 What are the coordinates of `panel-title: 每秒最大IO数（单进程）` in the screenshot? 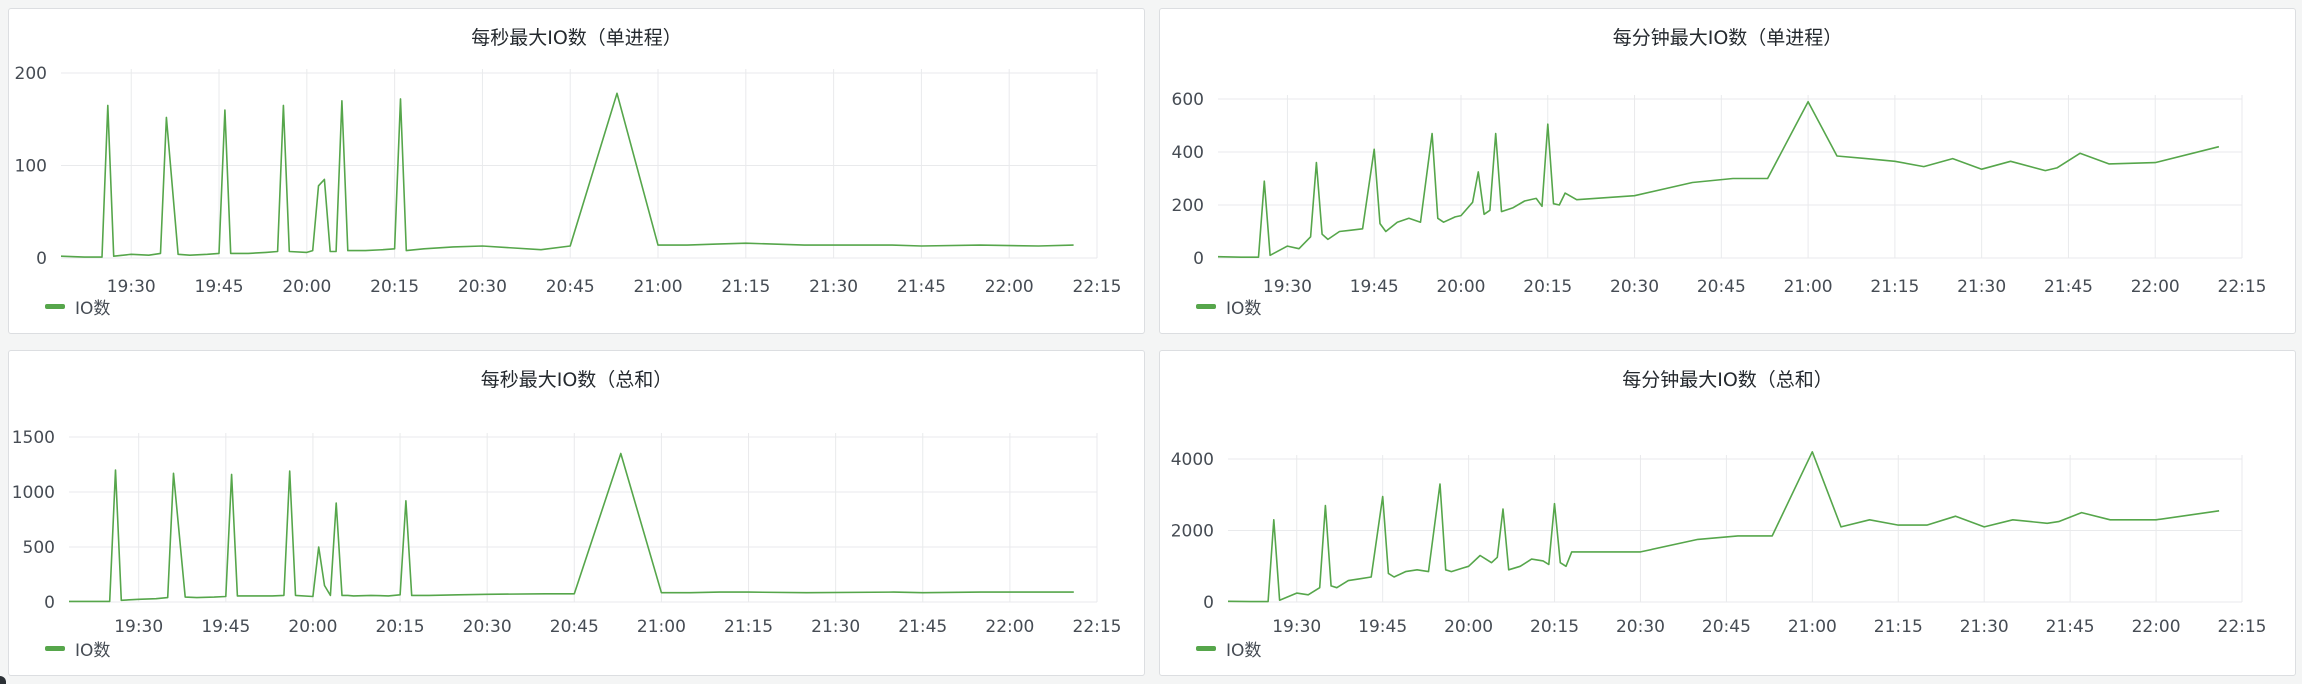 It's located at (576, 38).